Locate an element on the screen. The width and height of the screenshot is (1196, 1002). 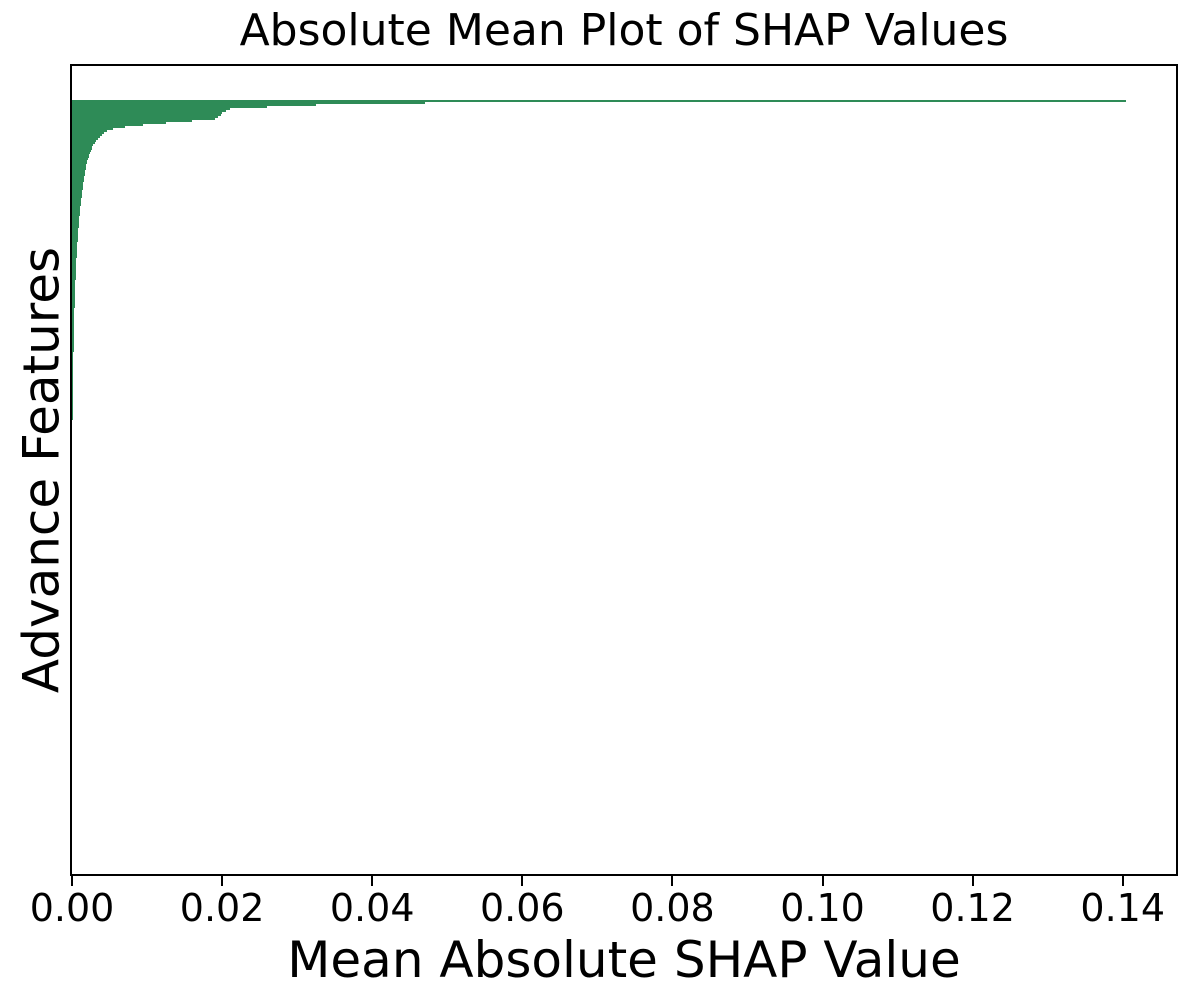
x-tick-label: 0.02 is located at coordinates (222, 908).